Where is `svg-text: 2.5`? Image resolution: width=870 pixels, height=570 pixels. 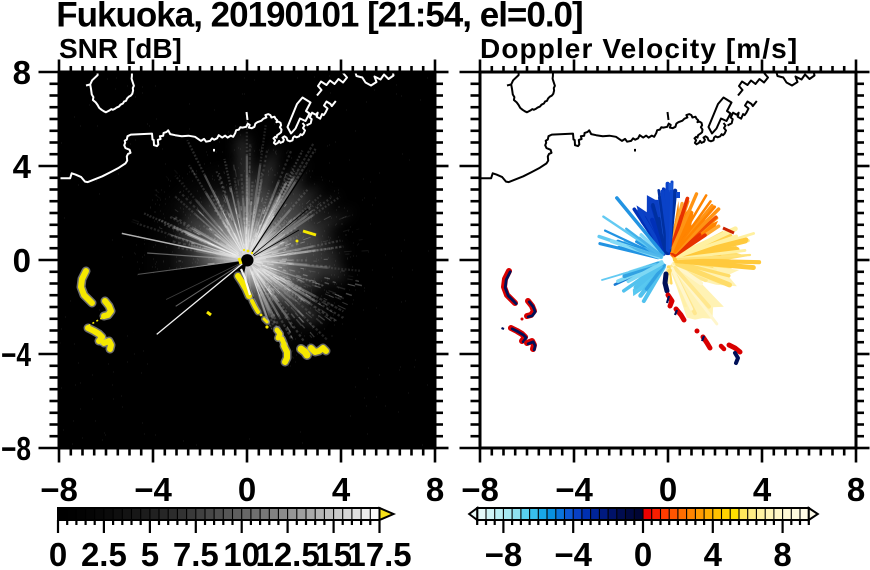
svg-text: 2.5 is located at coordinates (104, 553).